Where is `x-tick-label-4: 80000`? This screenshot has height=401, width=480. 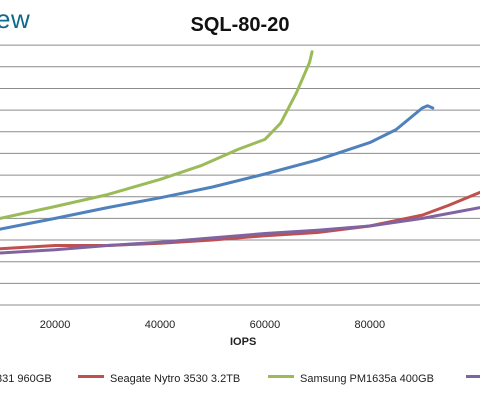
x-tick-label-4: 80000 is located at coordinates (370, 325).